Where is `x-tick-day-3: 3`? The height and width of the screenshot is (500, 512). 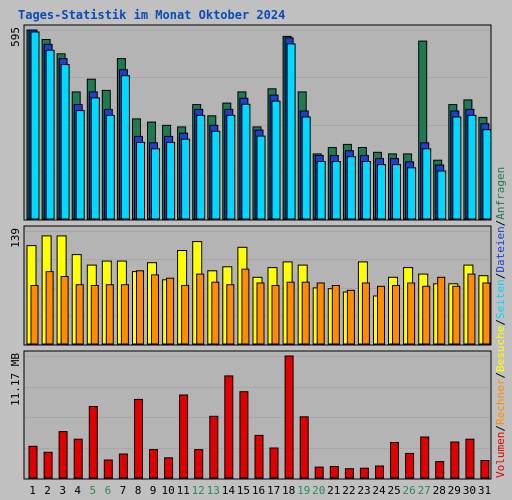 x-tick-day-3: 3 is located at coordinates (62, 490).